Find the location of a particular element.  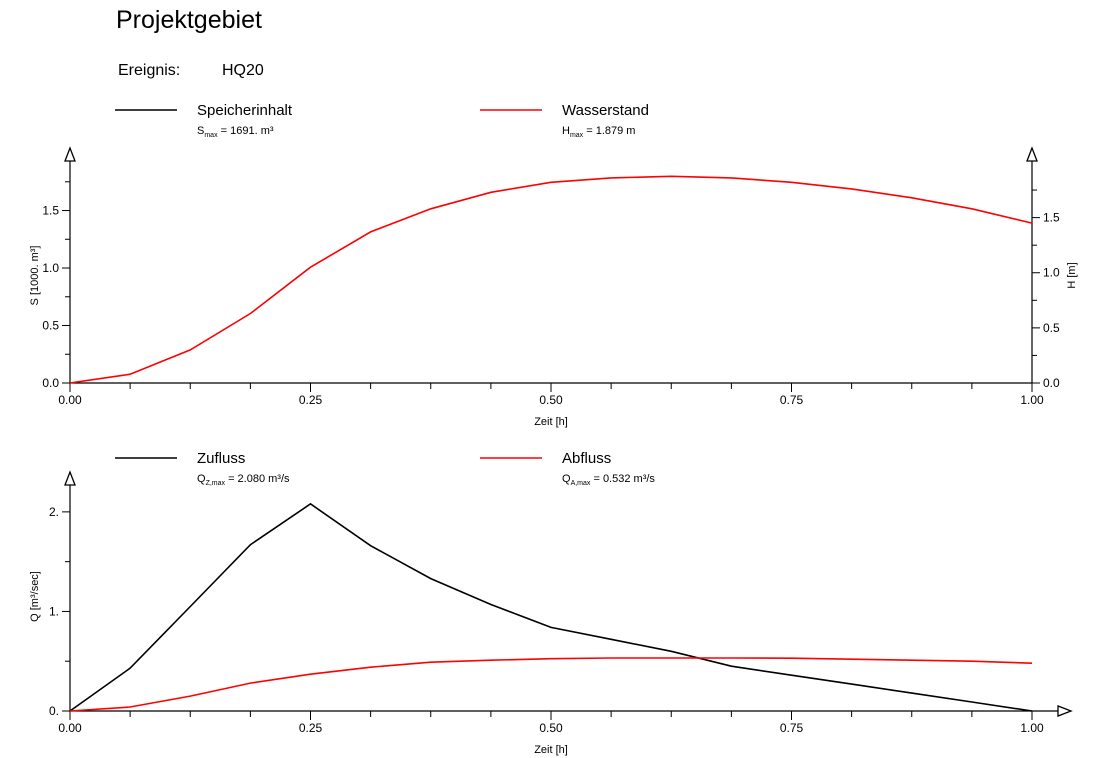

legend-label-abfluss: Abfluss is located at coordinates (586, 458).